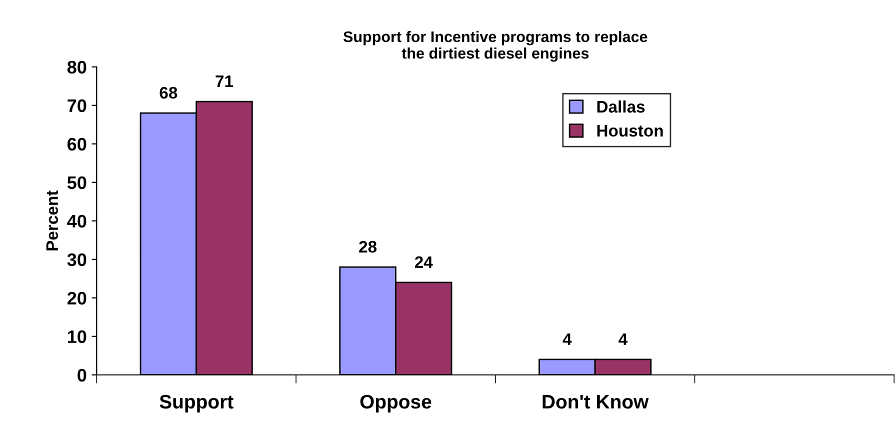  What do you see at coordinates (495, 46) in the screenshot?
I see `chart-title: Support for Incentive programs to replace the dirtiest diesel engines` at bounding box center [495, 46].